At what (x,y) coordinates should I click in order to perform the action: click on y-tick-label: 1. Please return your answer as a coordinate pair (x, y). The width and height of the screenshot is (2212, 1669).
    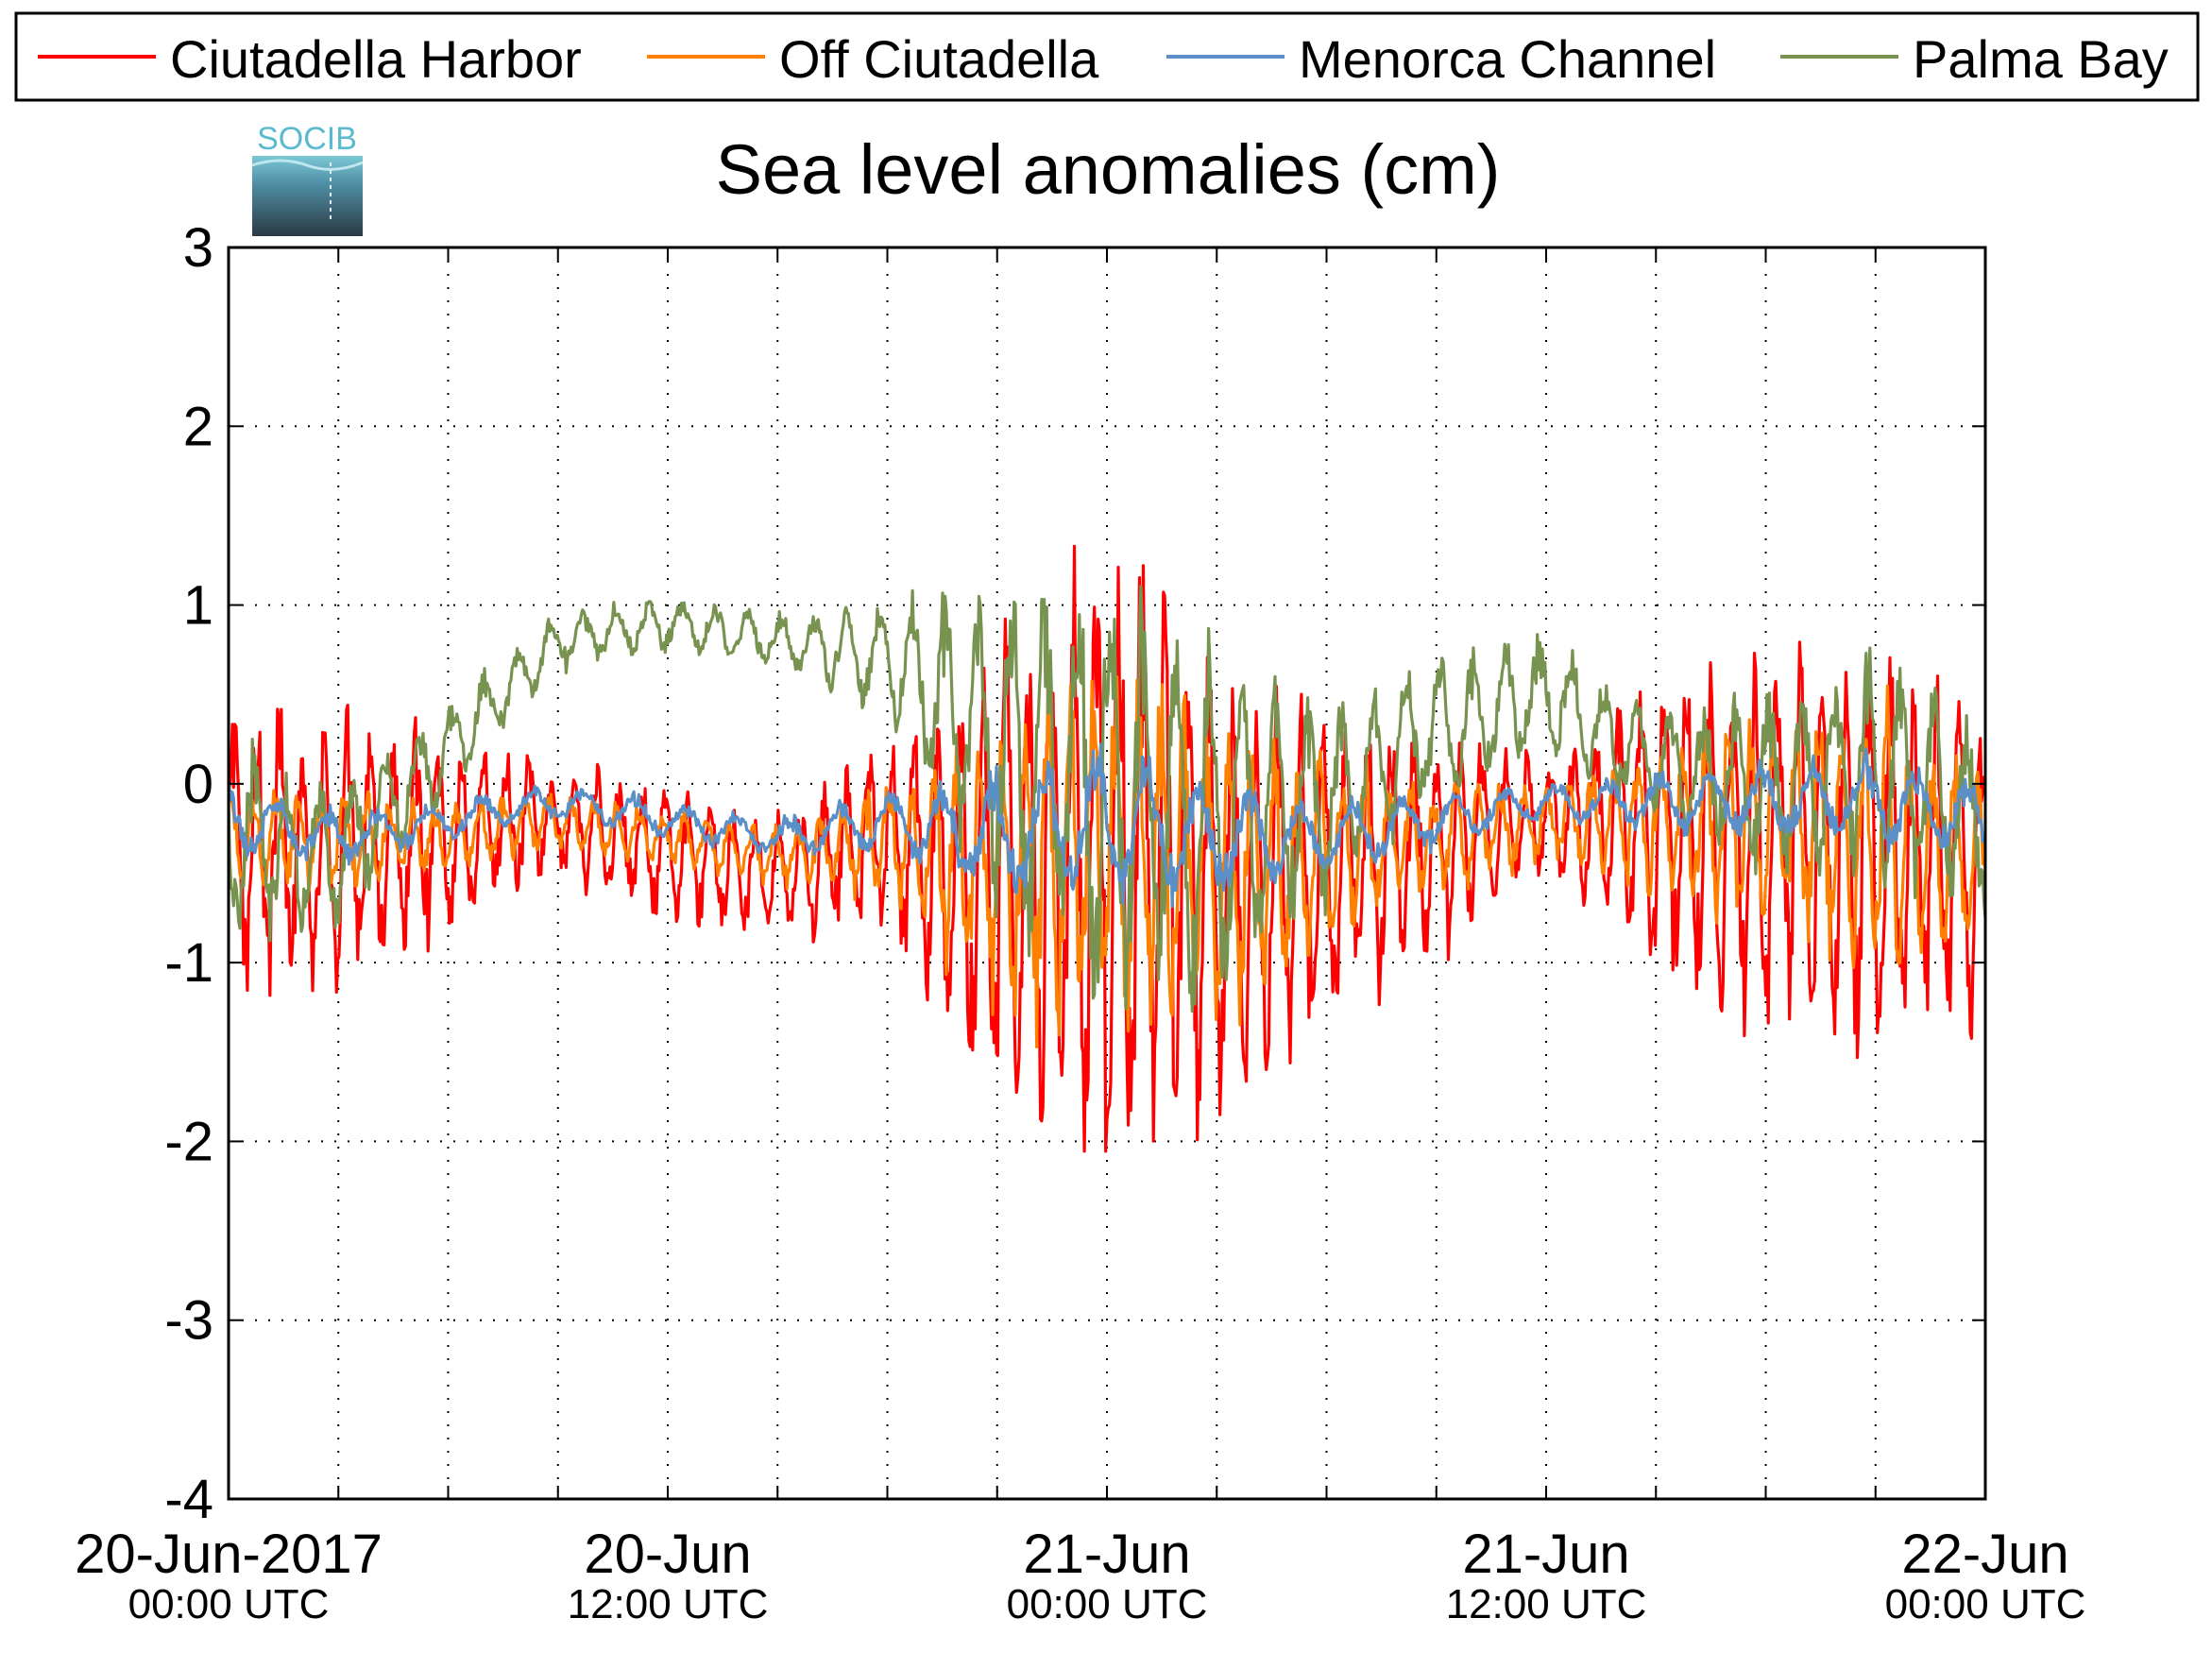
    Looking at the image, I should click on (198, 606).